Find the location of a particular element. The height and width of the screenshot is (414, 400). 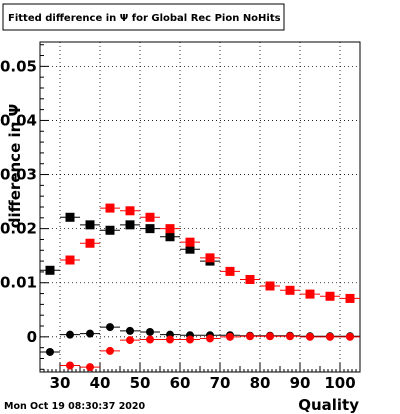

timestamp-label: Mon Oct 19 08:30:37 2020 is located at coordinates (75, 406).